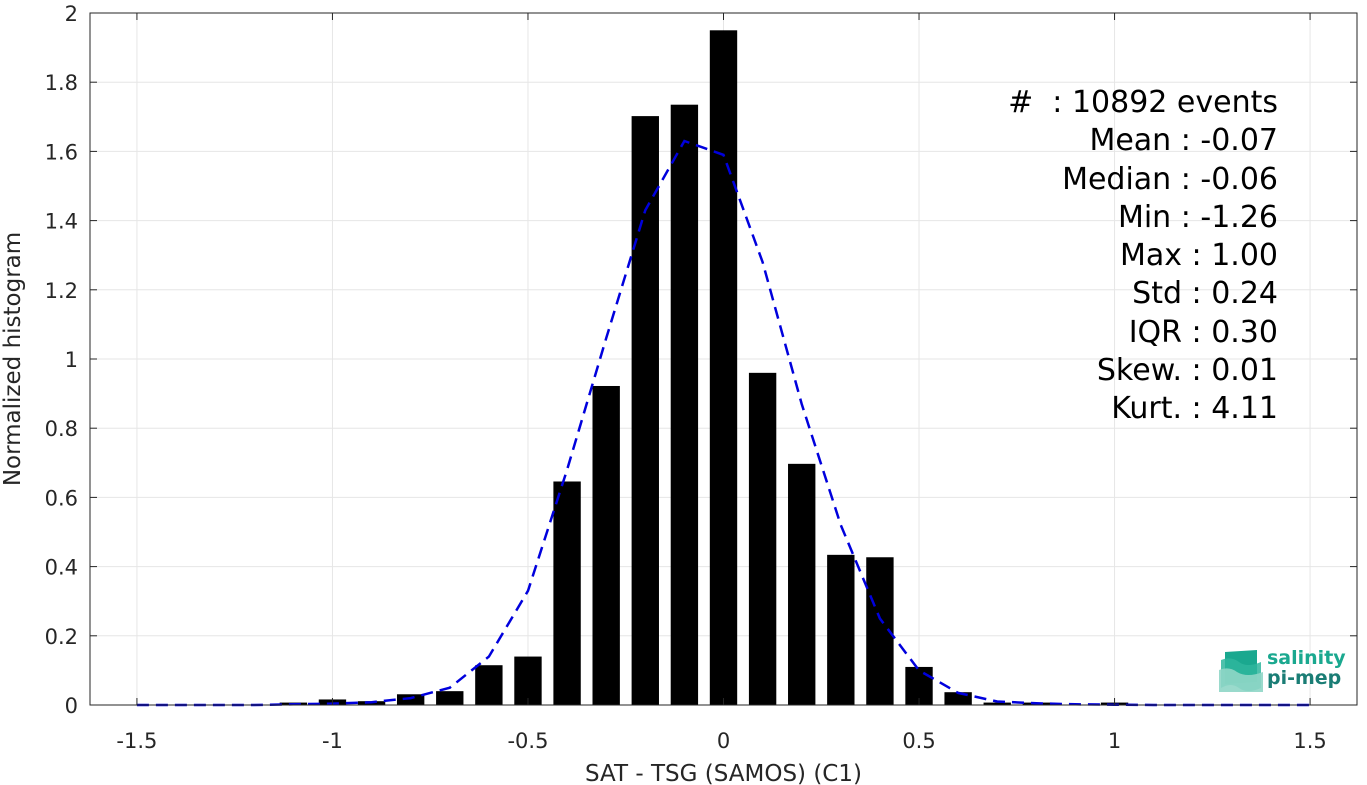  What do you see at coordinates (61, 498) in the screenshot?
I see `y-tick-label: 0.6` at bounding box center [61, 498].